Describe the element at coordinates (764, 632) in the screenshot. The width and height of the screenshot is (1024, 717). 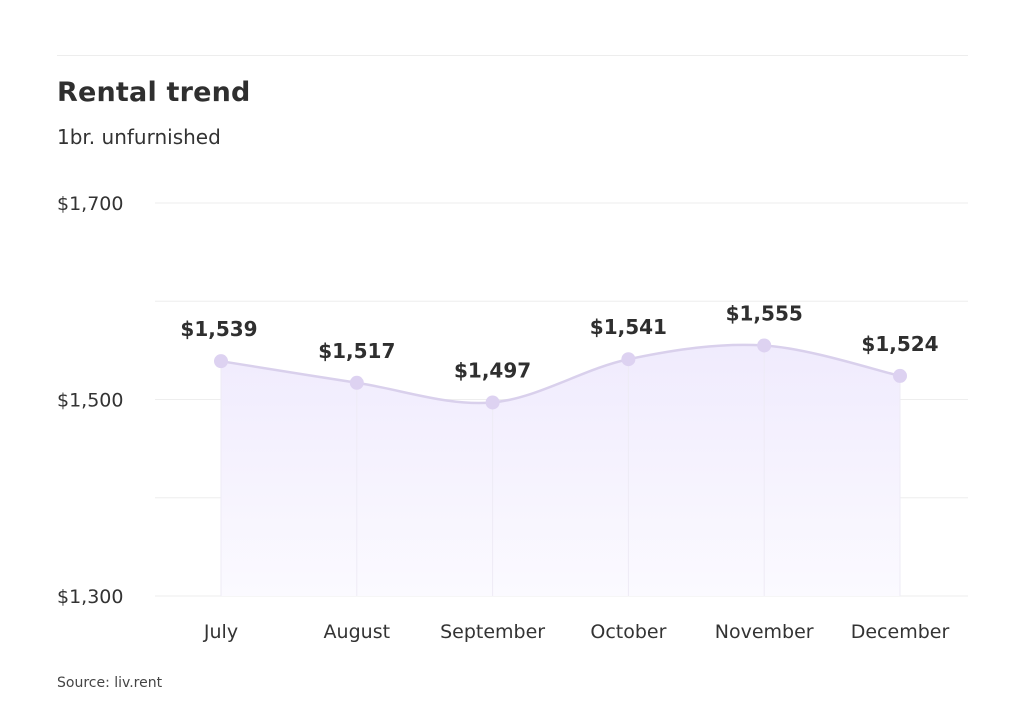
I see `x-tick-label: November` at that location.